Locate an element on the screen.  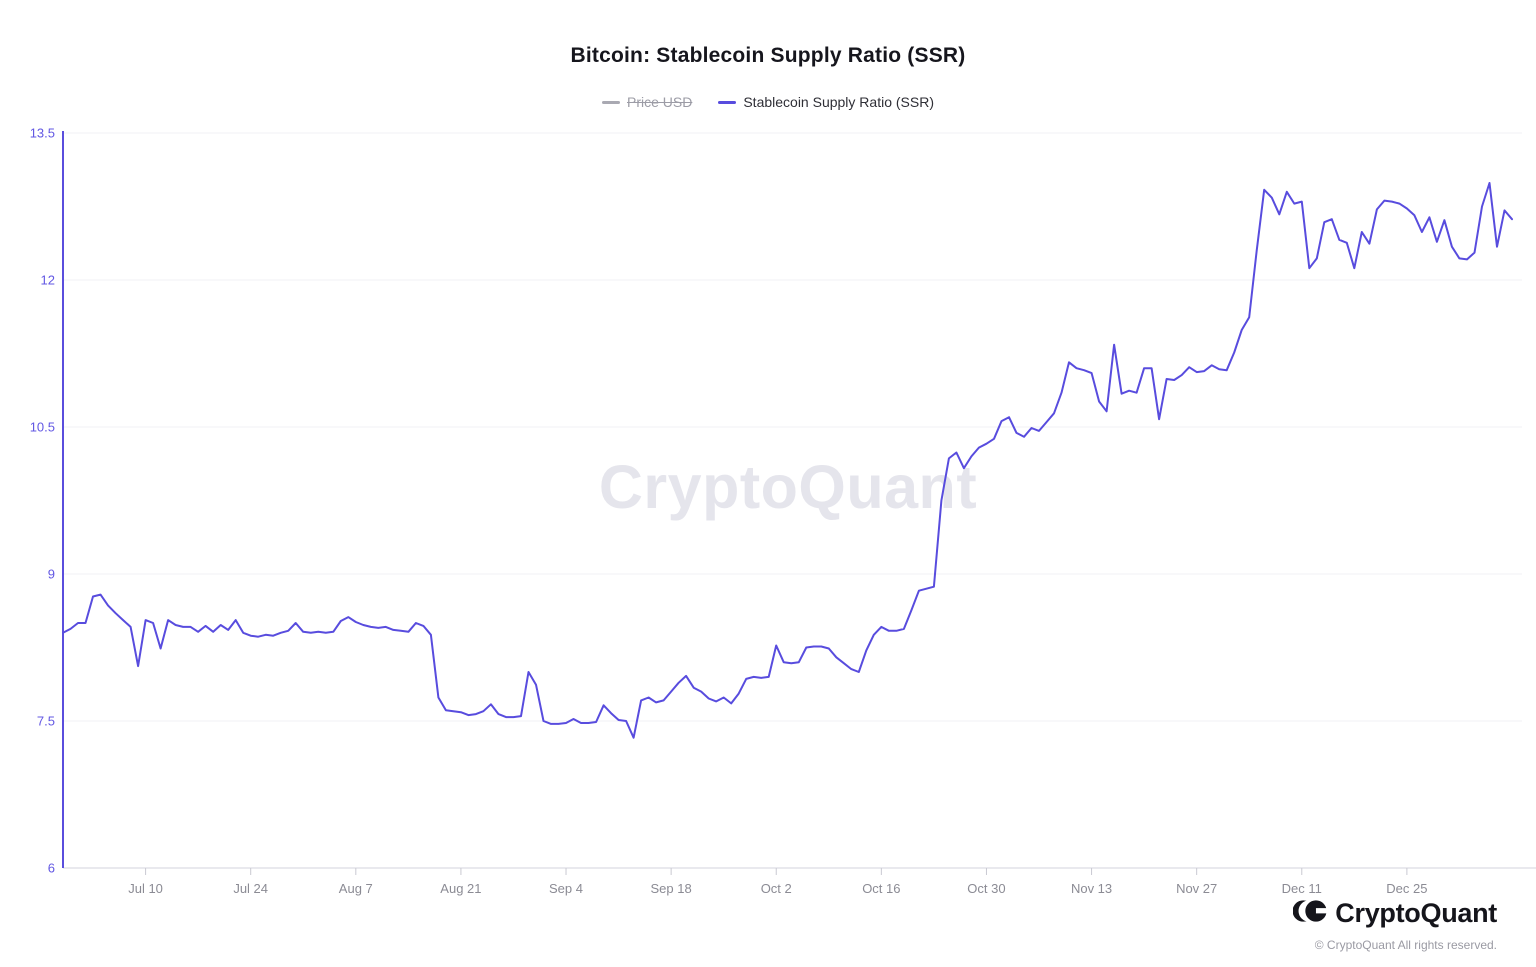
x-axis-label: Dec 11 is located at coordinates (1302, 888).